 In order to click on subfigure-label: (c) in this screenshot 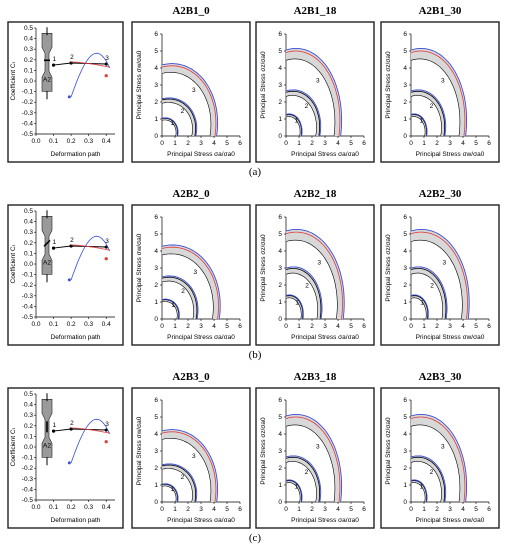, I will do `click(255, 538)`.